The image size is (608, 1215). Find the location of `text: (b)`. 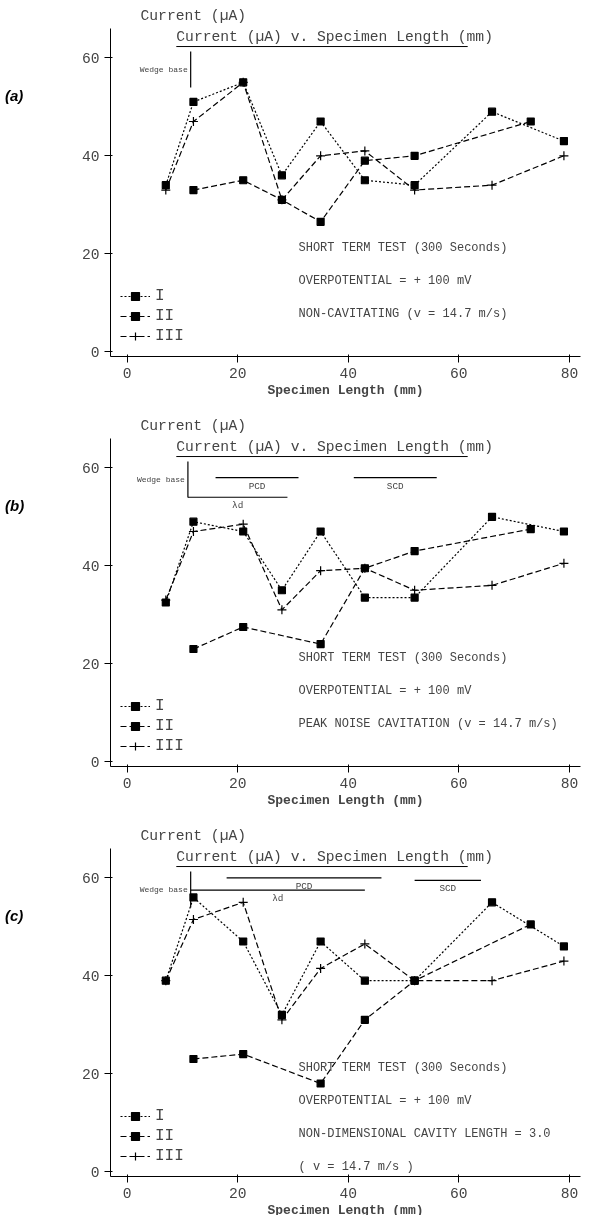

text: (b) is located at coordinates (15, 506).